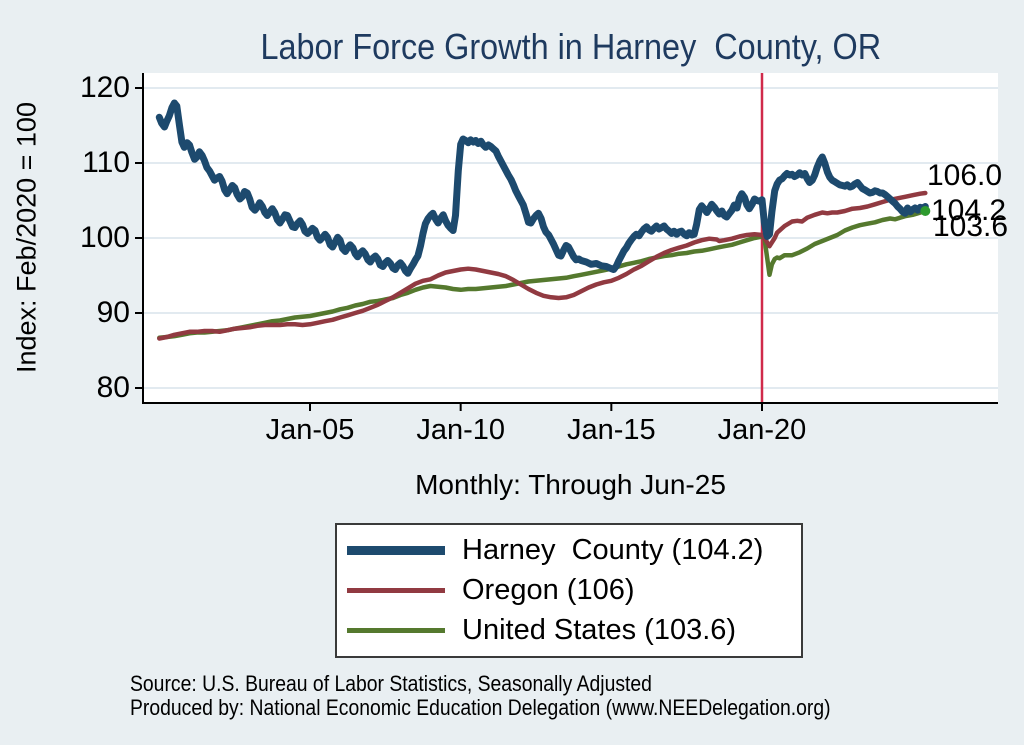 The image size is (1024, 745). What do you see at coordinates (396, 630) in the screenshot?
I see `us-line-swatch` at bounding box center [396, 630].